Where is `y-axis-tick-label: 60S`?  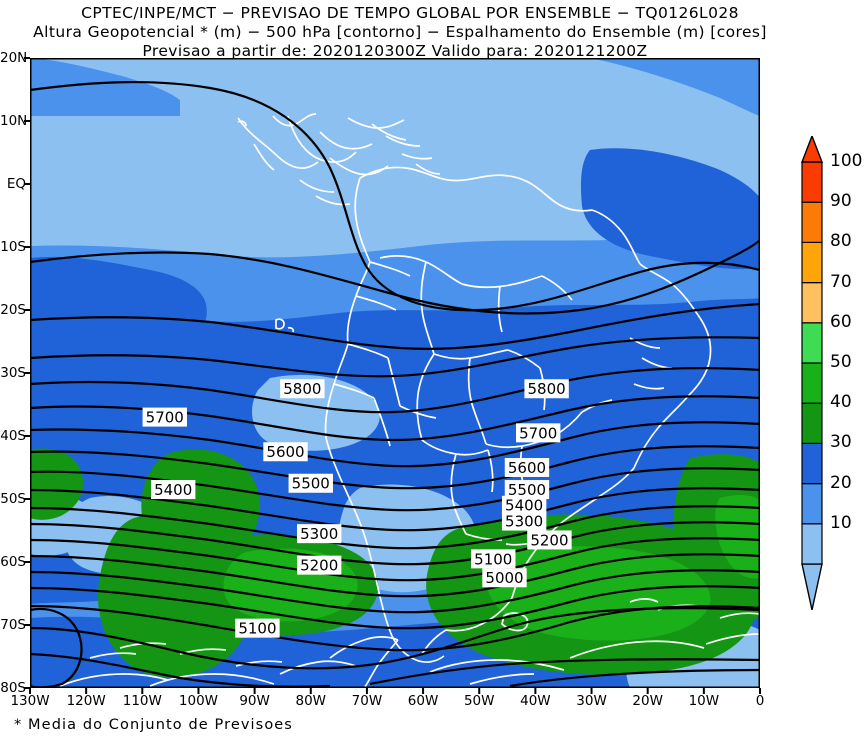
y-axis-tick-label: 60S is located at coordinates (13, 562).